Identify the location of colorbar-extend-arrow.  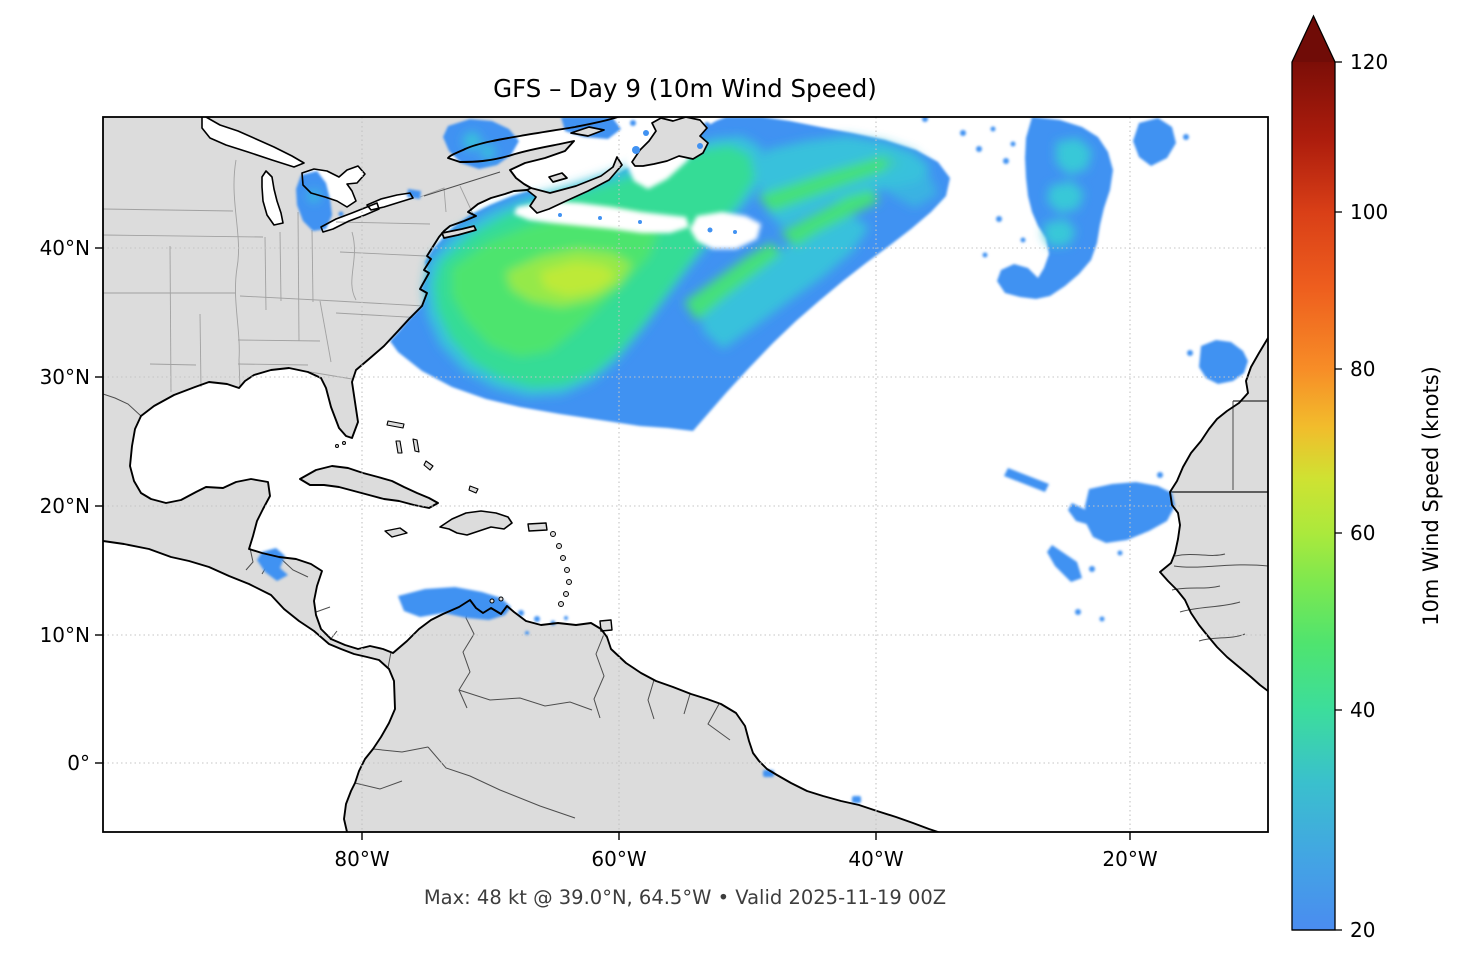
(1313, 39).